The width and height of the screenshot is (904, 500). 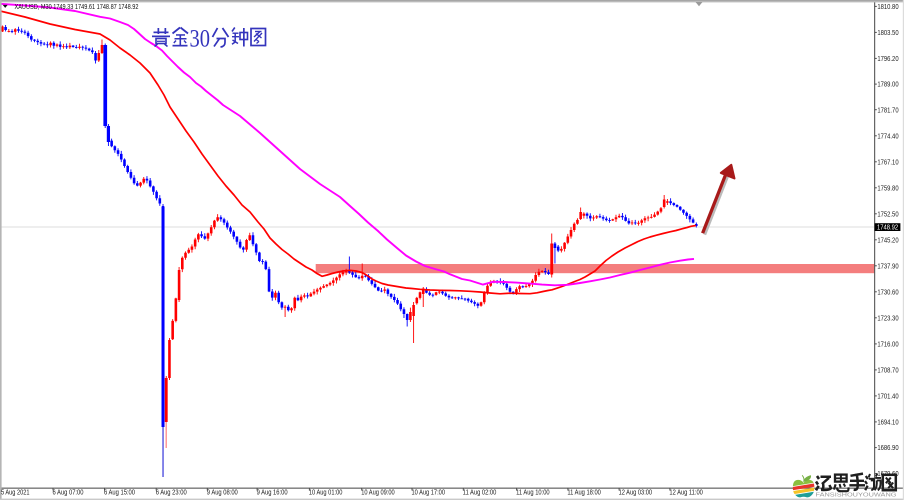 What do you see at coordinates (887, 58) in the screenshot?
I see `svg-text: 1796.20` at bounding box center [887, 58].